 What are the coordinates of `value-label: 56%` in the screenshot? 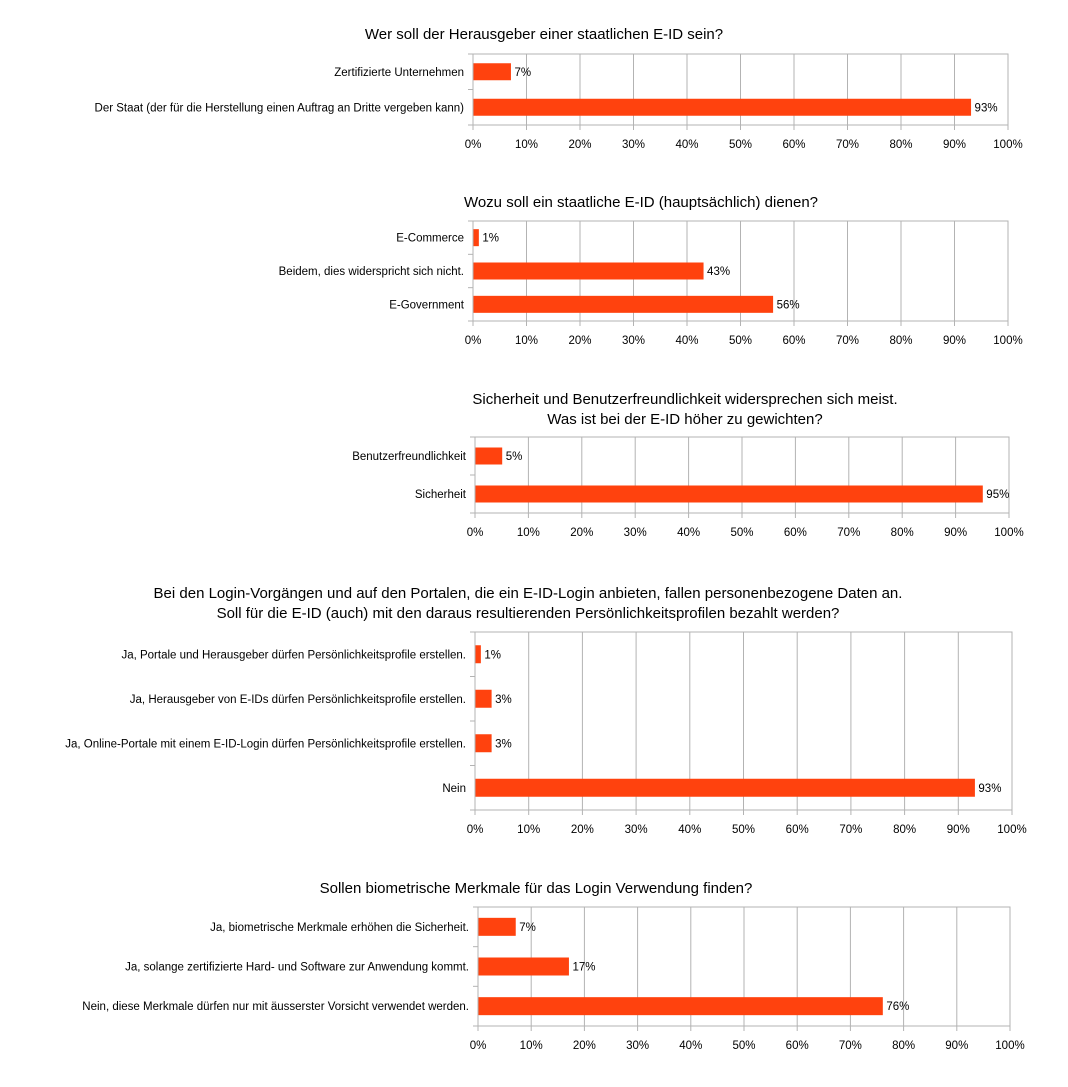 It's located at (788, 305).